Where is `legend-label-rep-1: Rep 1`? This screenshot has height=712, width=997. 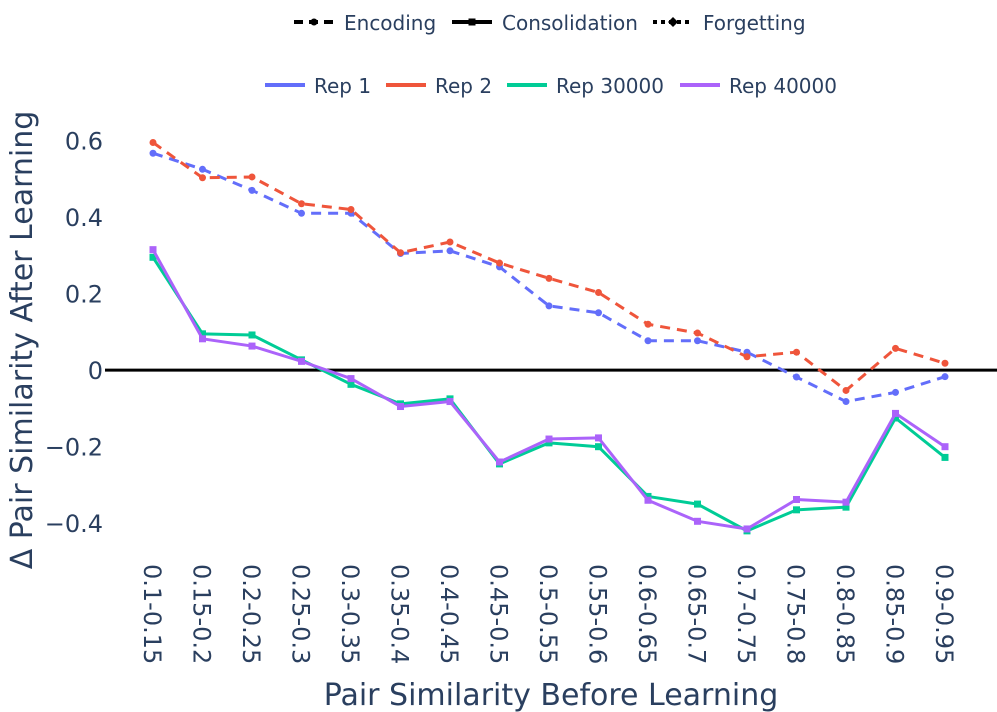
legend-label-rep-1: Rep 1 is located at coordinates (342, 86).